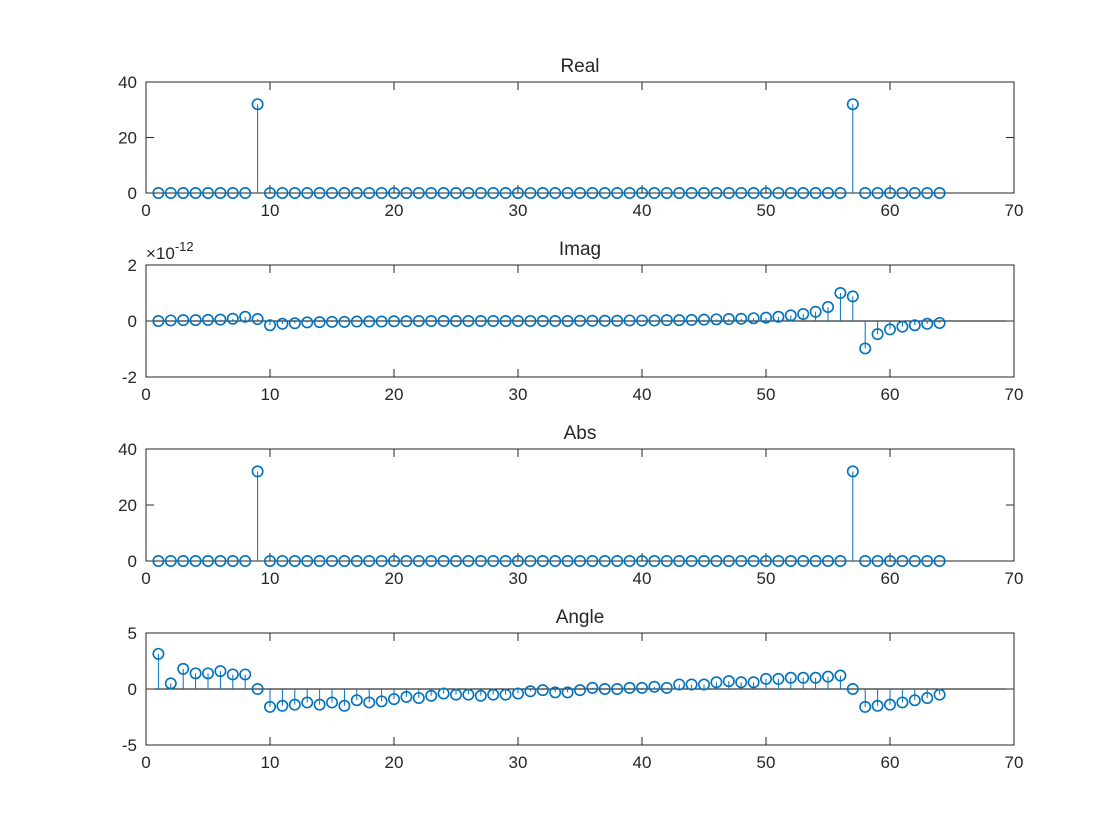  What do you see at coordinates (579, 66) in the screenshot?
I see `subplot-title: Real` at bounding box center [579, 66].